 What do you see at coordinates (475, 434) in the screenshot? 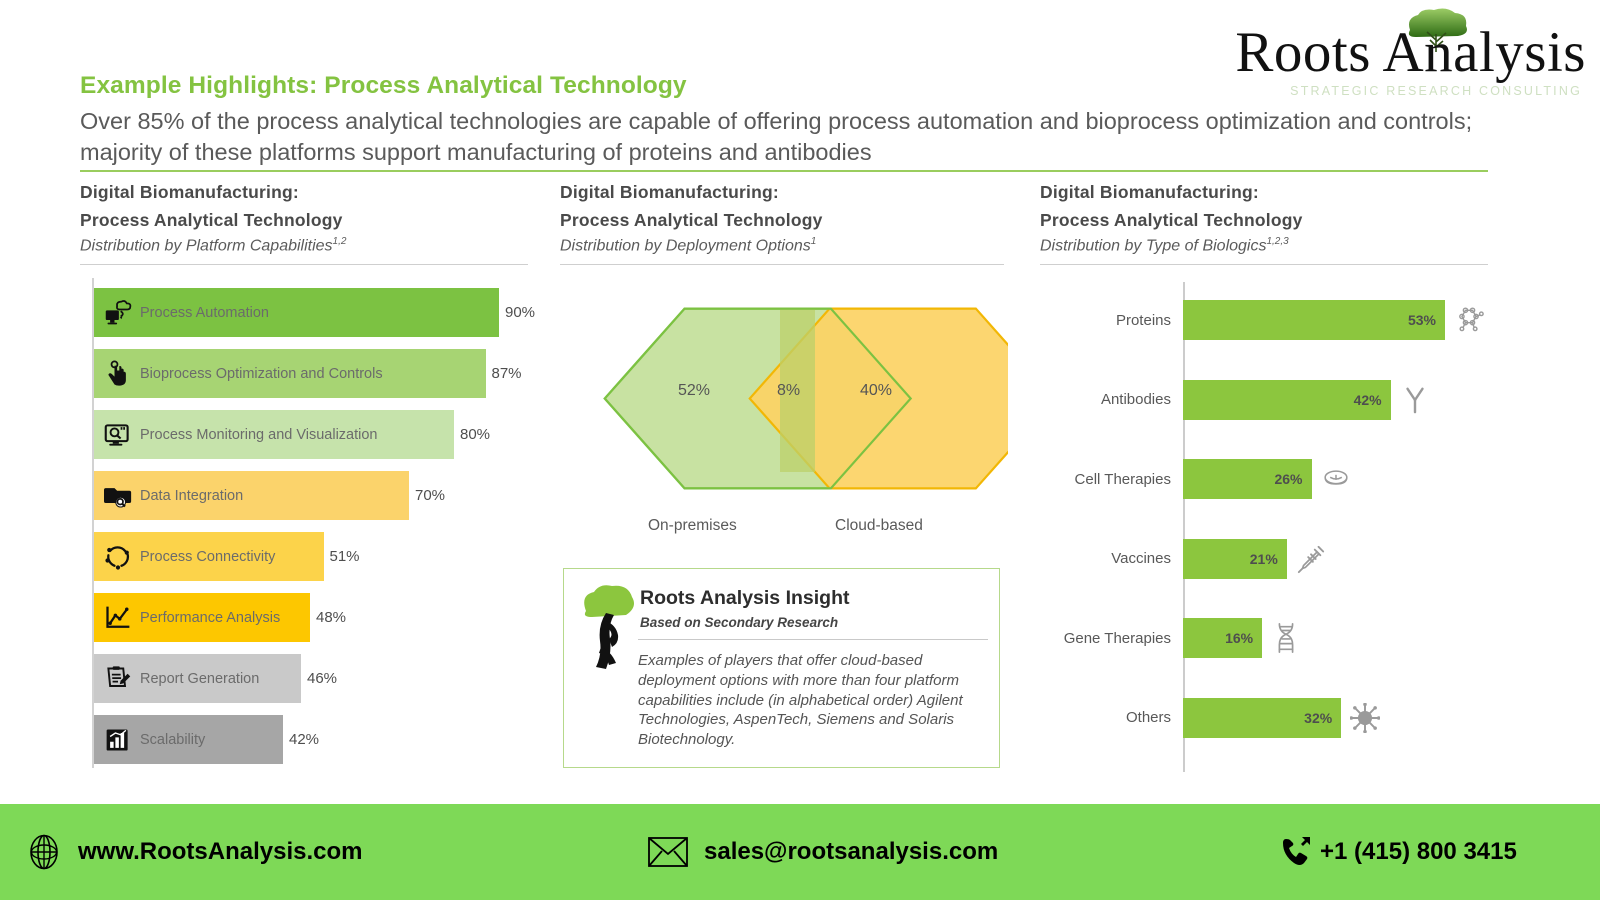
I see `capability-value: 80%` at bounding box center [475, 434].